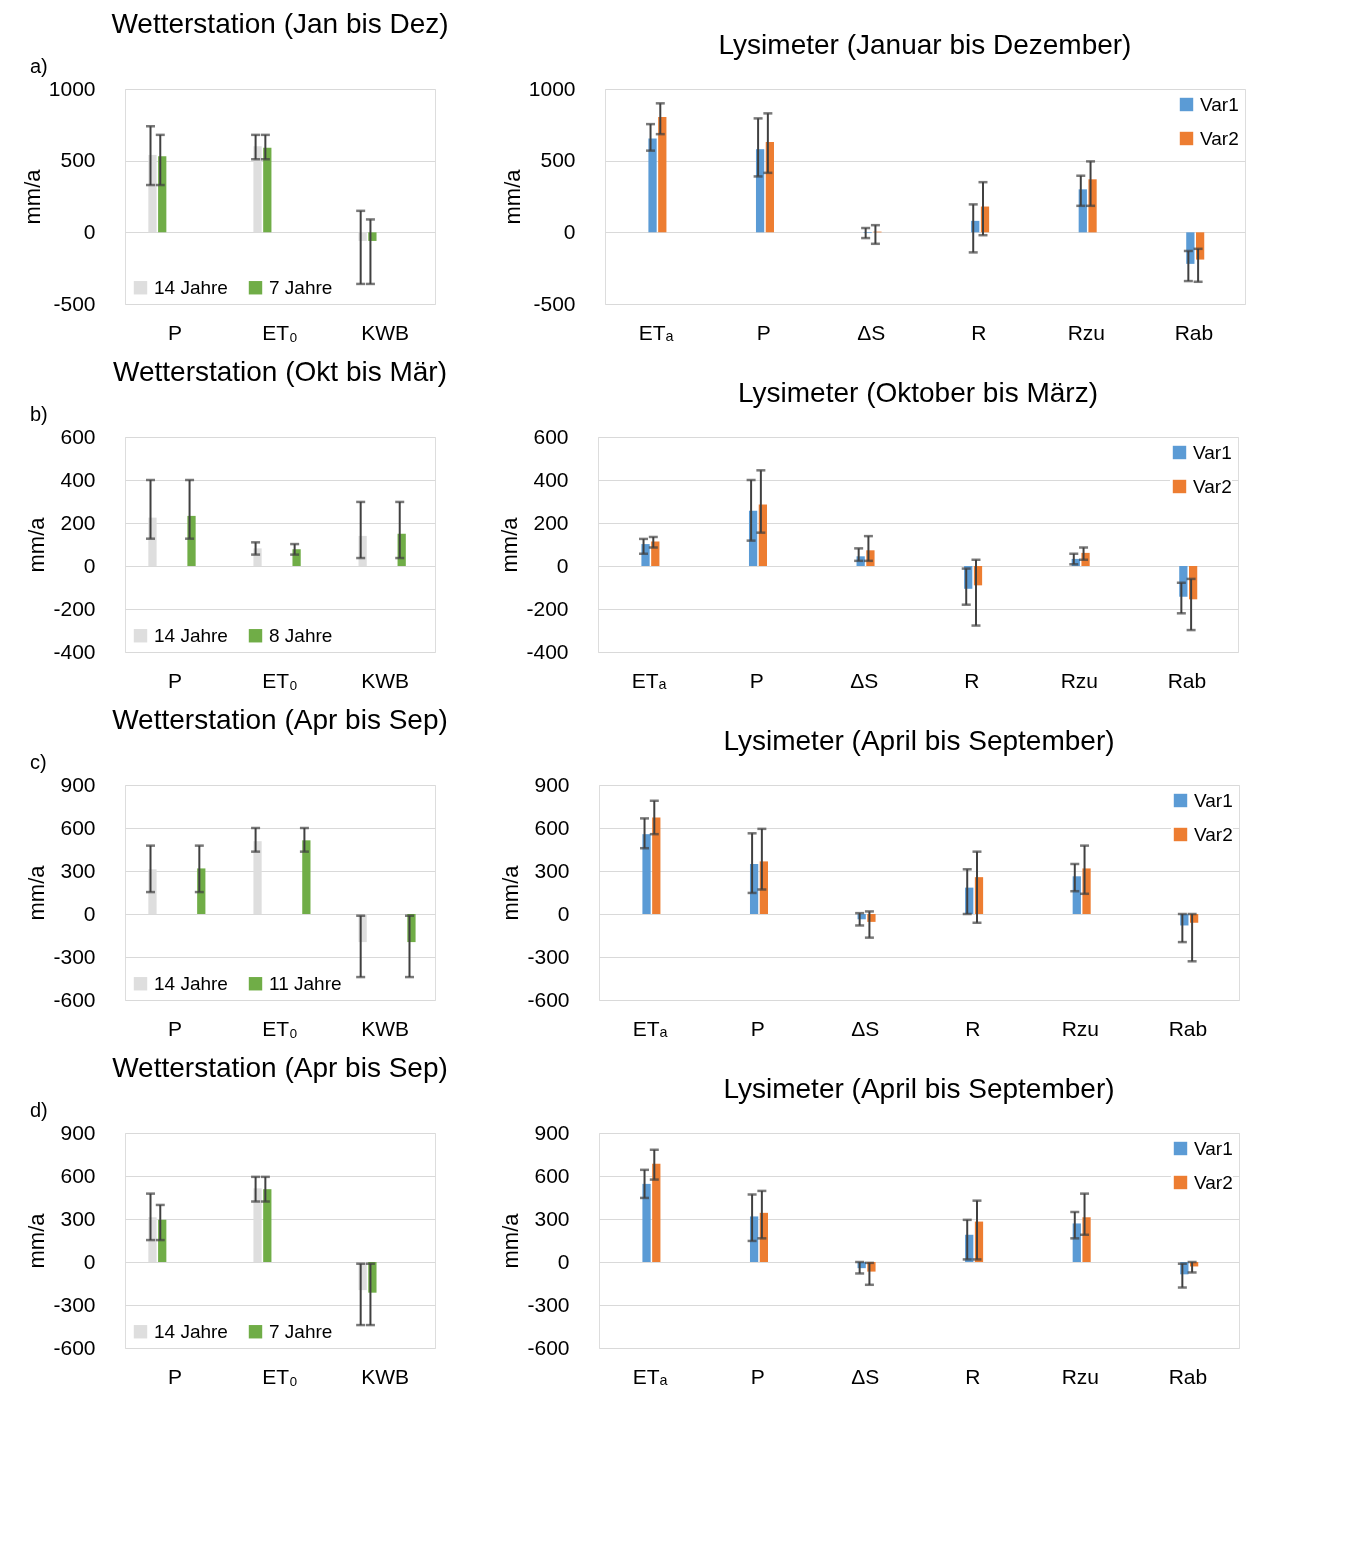 The image size is (1348, 1568). Describe the element at coordinates (38, 762) in the screenshot. I see `text: c)` at that location.